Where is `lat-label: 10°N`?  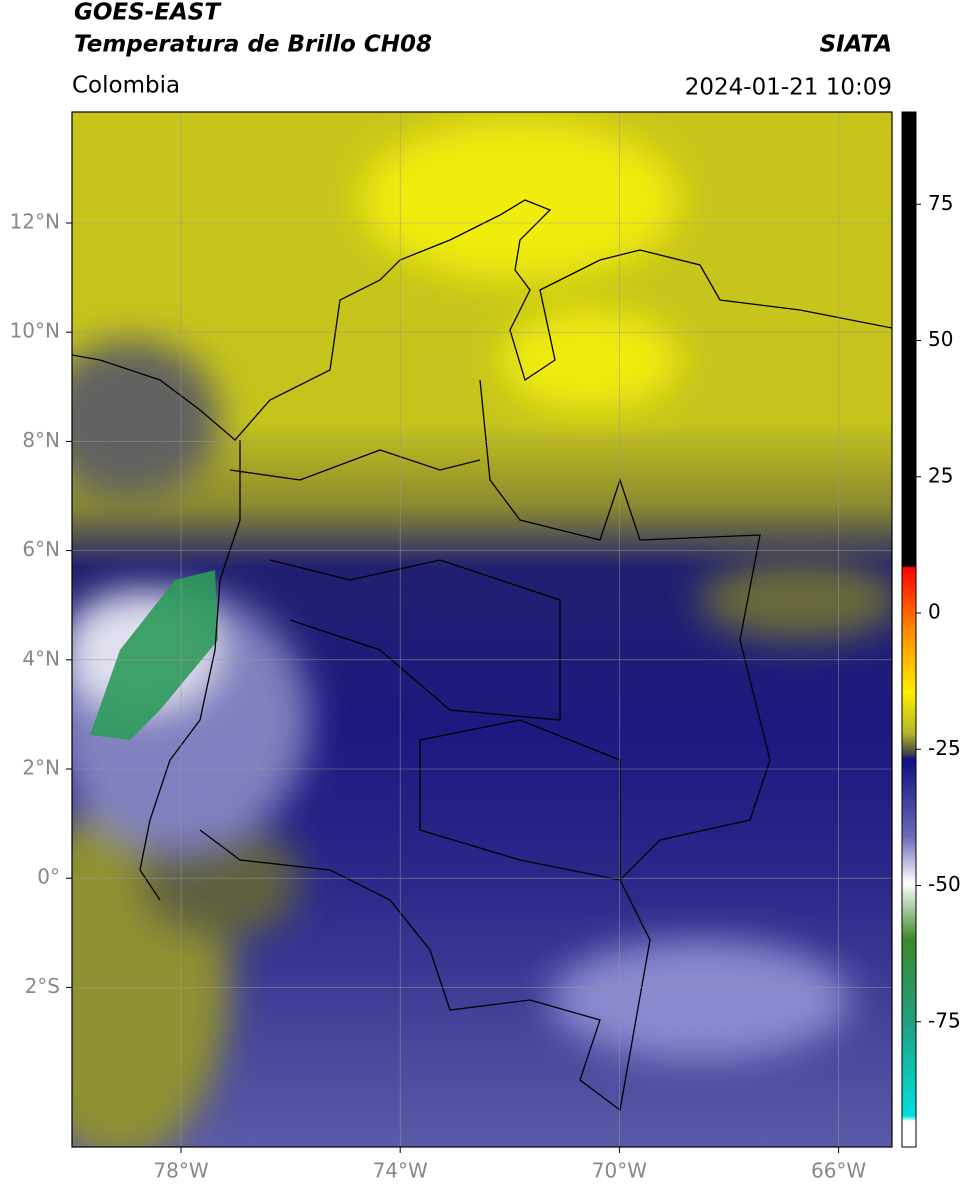 lat-label: 10°N is located at coordinates (35, 331).